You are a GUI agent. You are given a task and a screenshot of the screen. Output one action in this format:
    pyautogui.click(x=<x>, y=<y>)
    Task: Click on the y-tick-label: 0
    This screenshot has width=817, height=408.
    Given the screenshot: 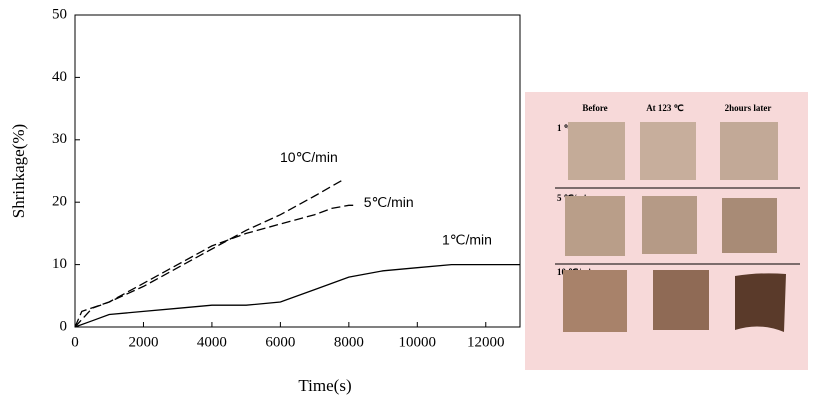 What is the action you would take?
    pyautogui.click(x=64, y=326)
    